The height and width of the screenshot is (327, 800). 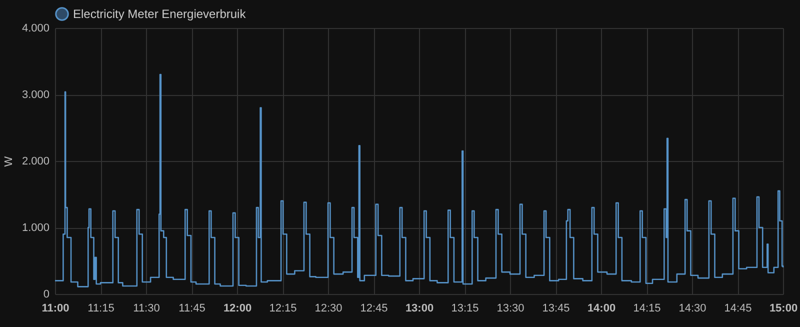 What do you see at coordinates (36, 28) in the screenshot?
I see `y-tick-label: 4.000` at bounding box center [36, 28].